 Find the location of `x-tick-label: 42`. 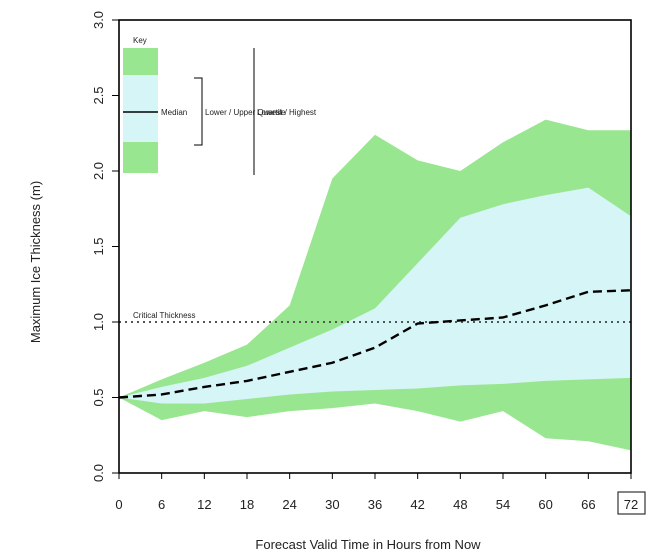

x-tick-label: 42 is located at coordinates (417, 504).